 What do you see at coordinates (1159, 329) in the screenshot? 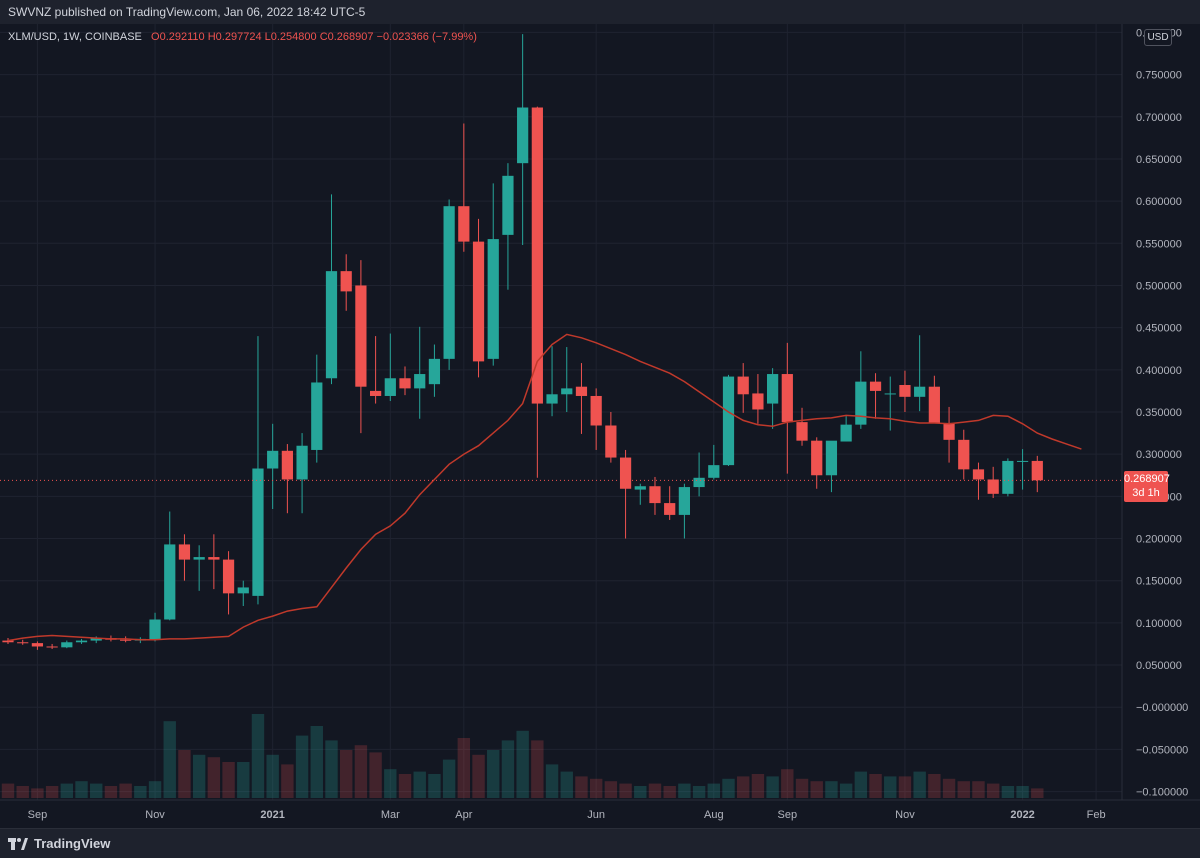
I see `y-tick-label: 0.450000` at bounding box center [1159, 329].